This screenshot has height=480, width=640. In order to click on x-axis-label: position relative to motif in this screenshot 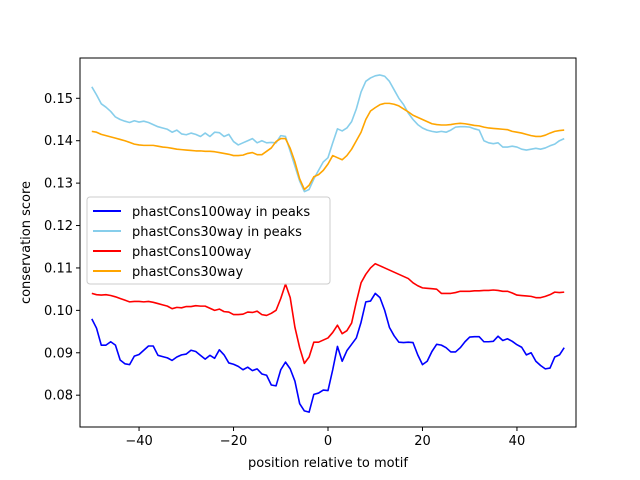, I will do `click(328, 463)`.